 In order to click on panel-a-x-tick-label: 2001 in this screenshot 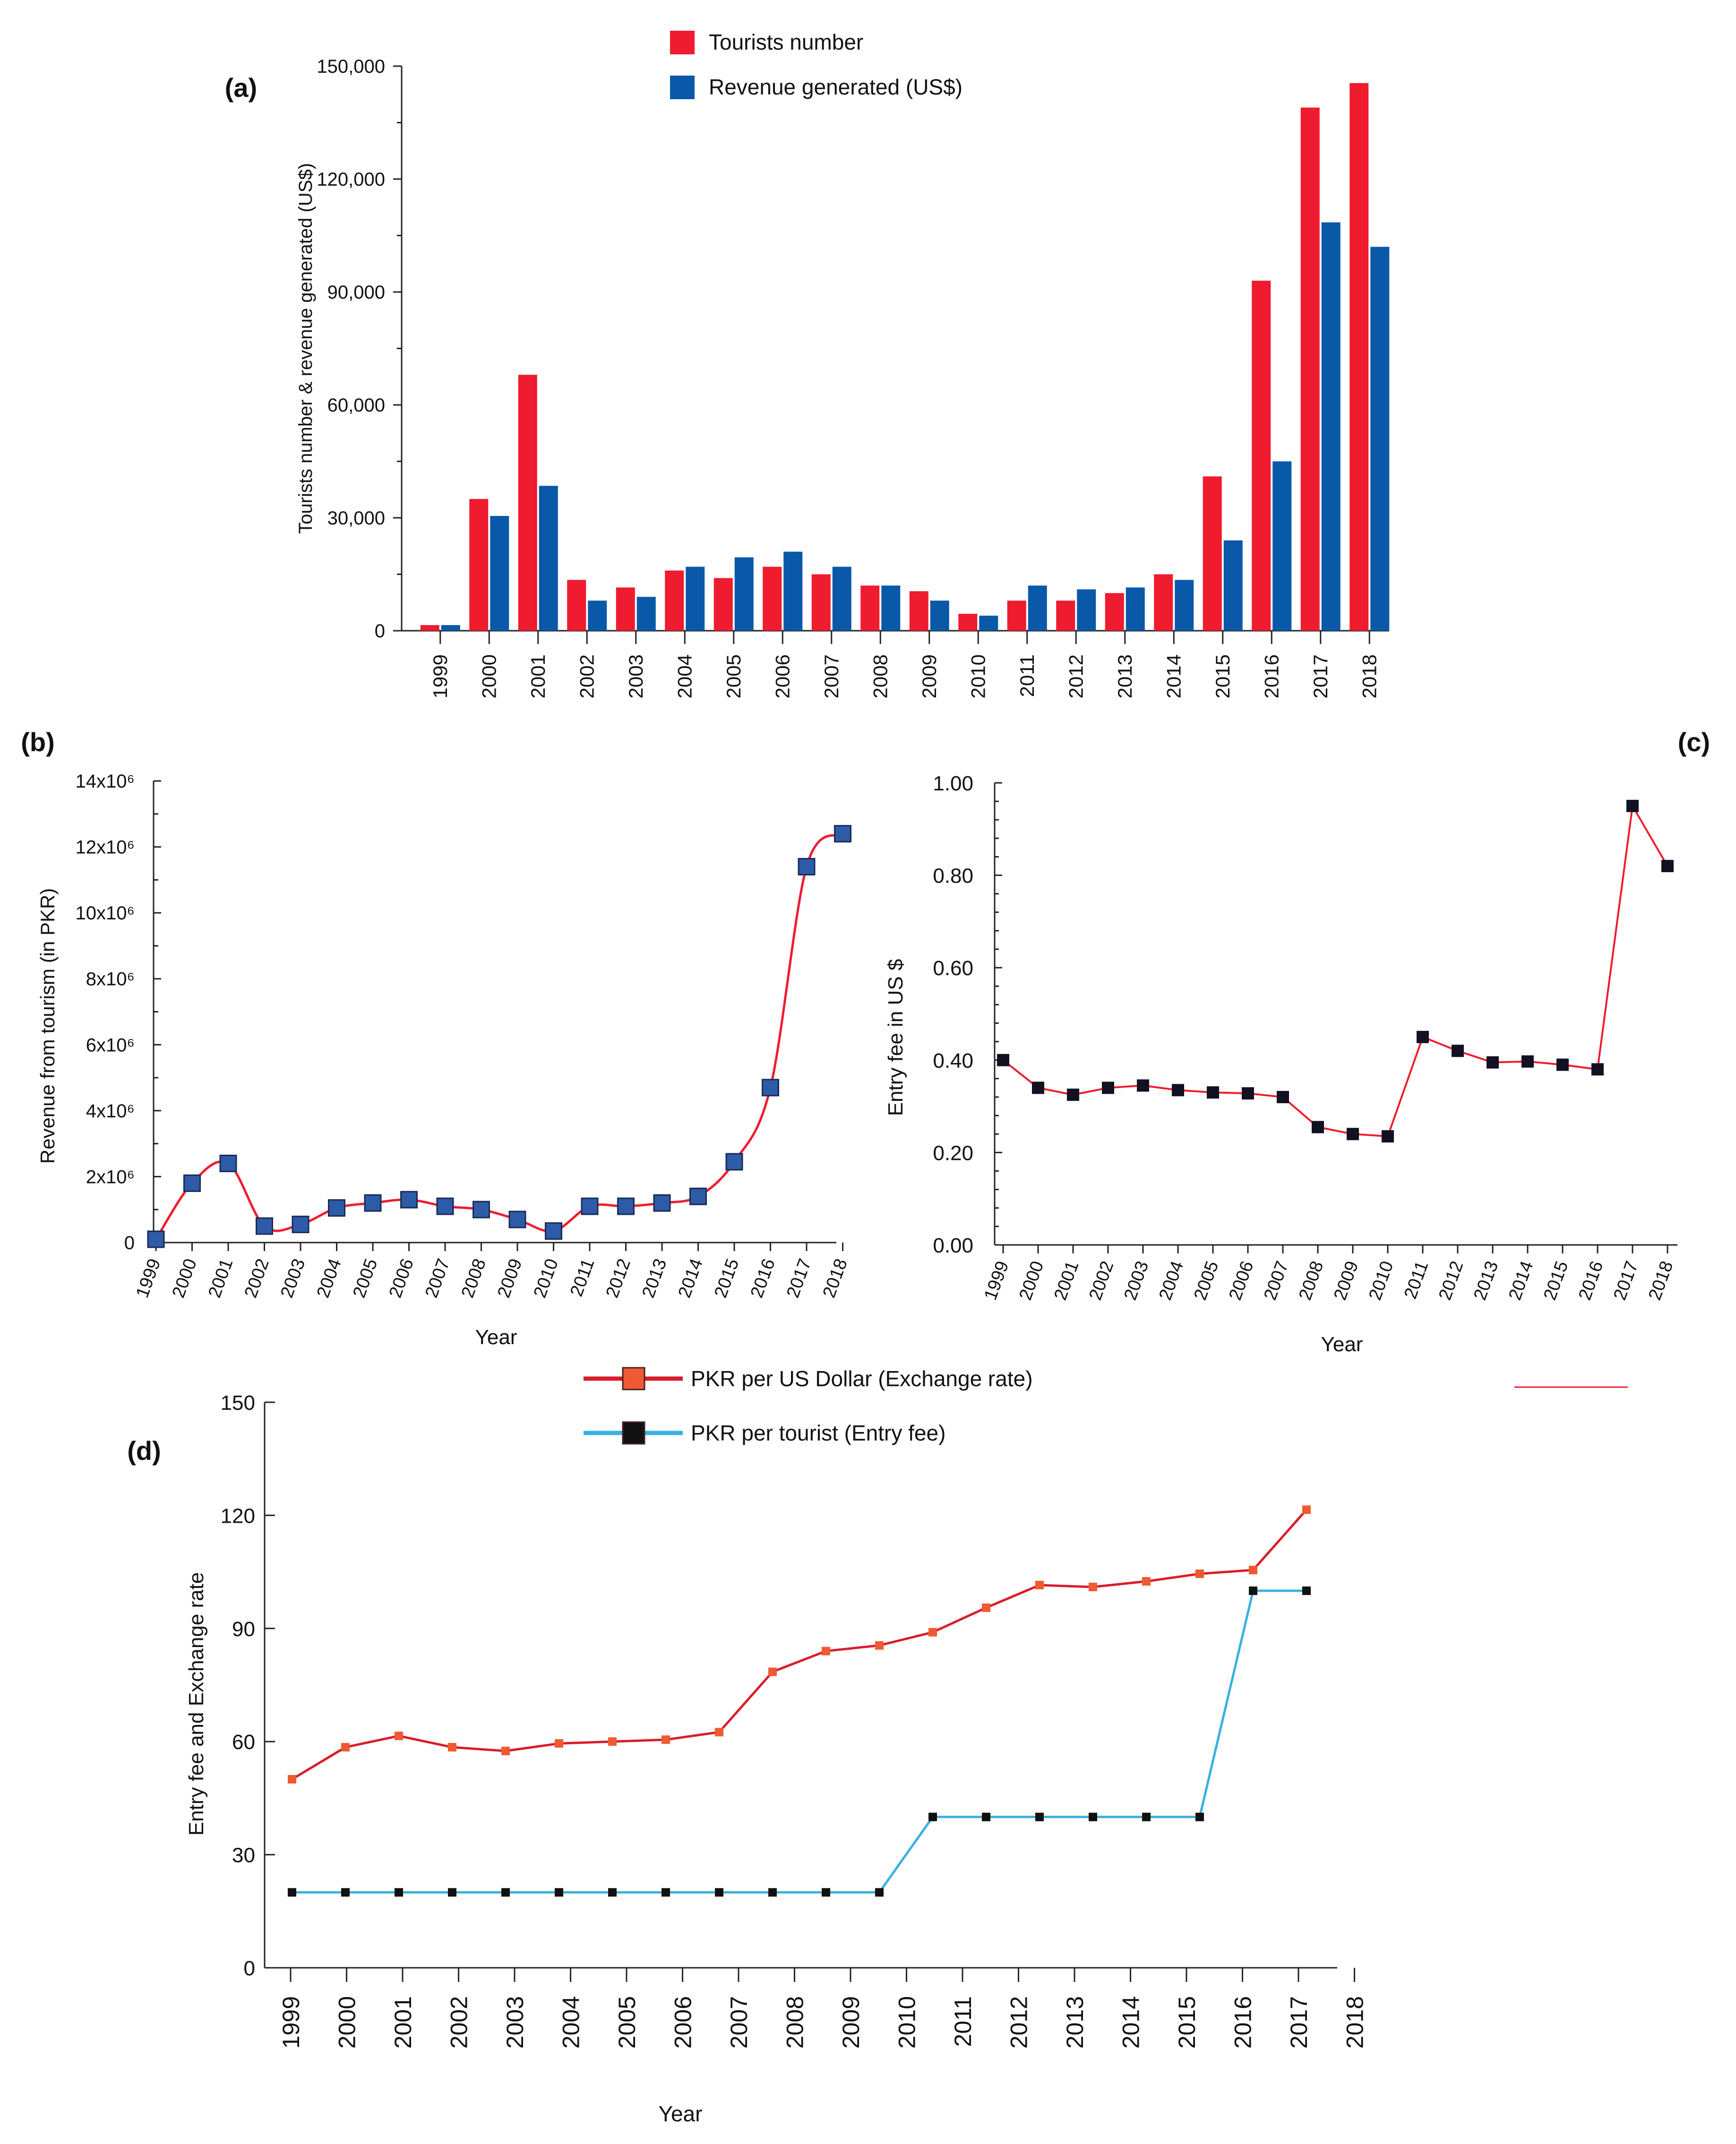, I will do `click(538, 676)`.